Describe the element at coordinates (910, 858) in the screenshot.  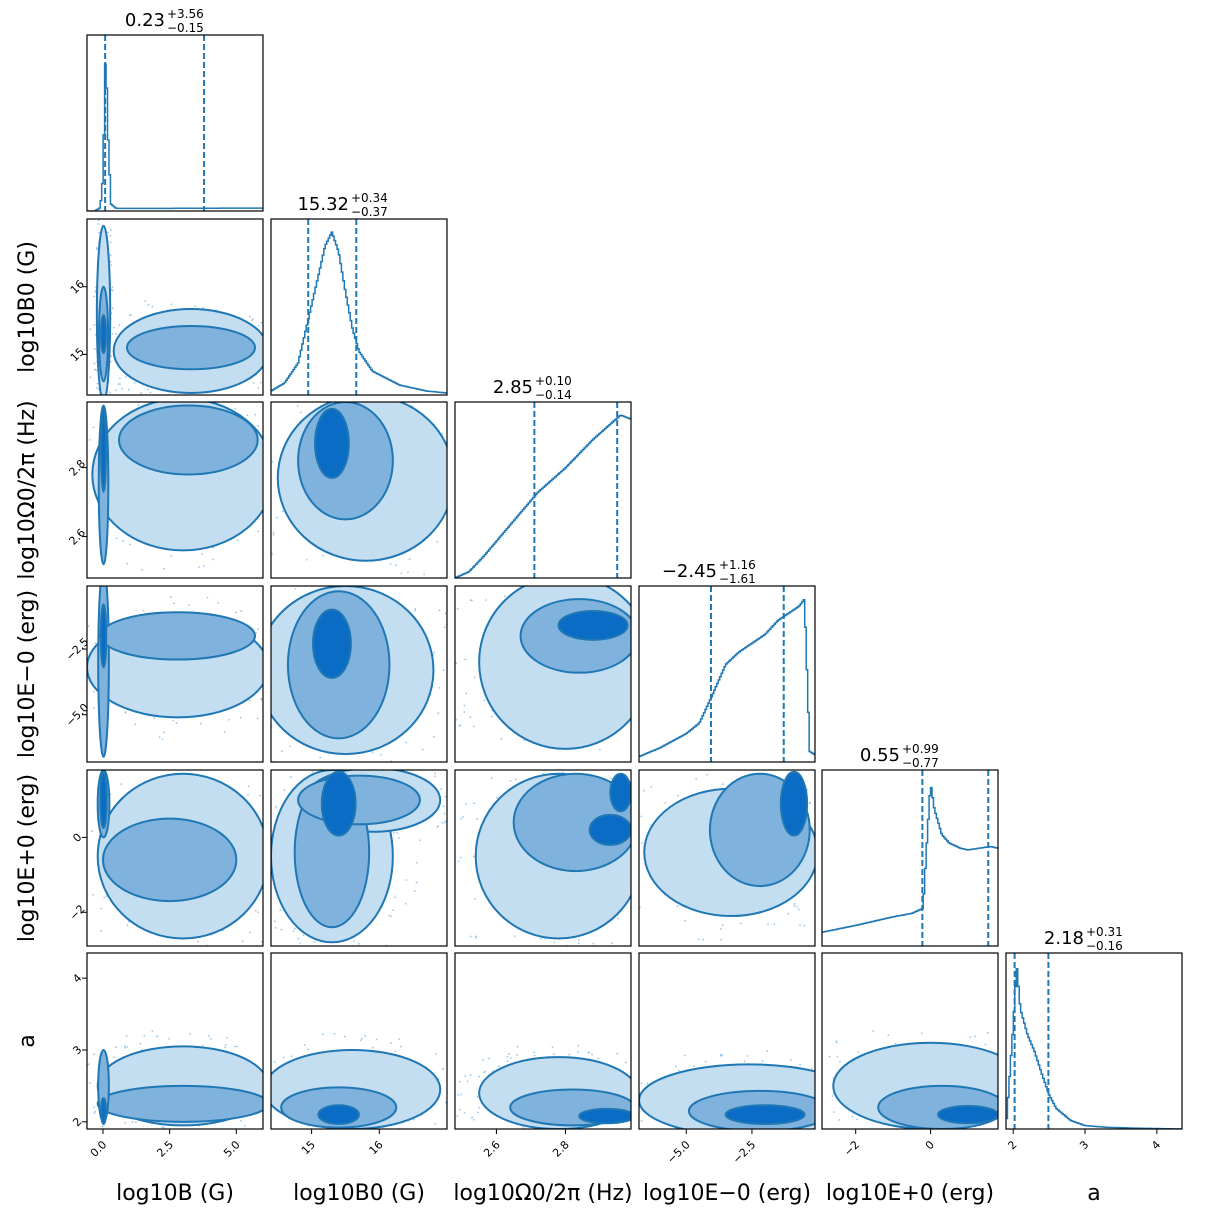
I see `histogram-logEp` at that location.